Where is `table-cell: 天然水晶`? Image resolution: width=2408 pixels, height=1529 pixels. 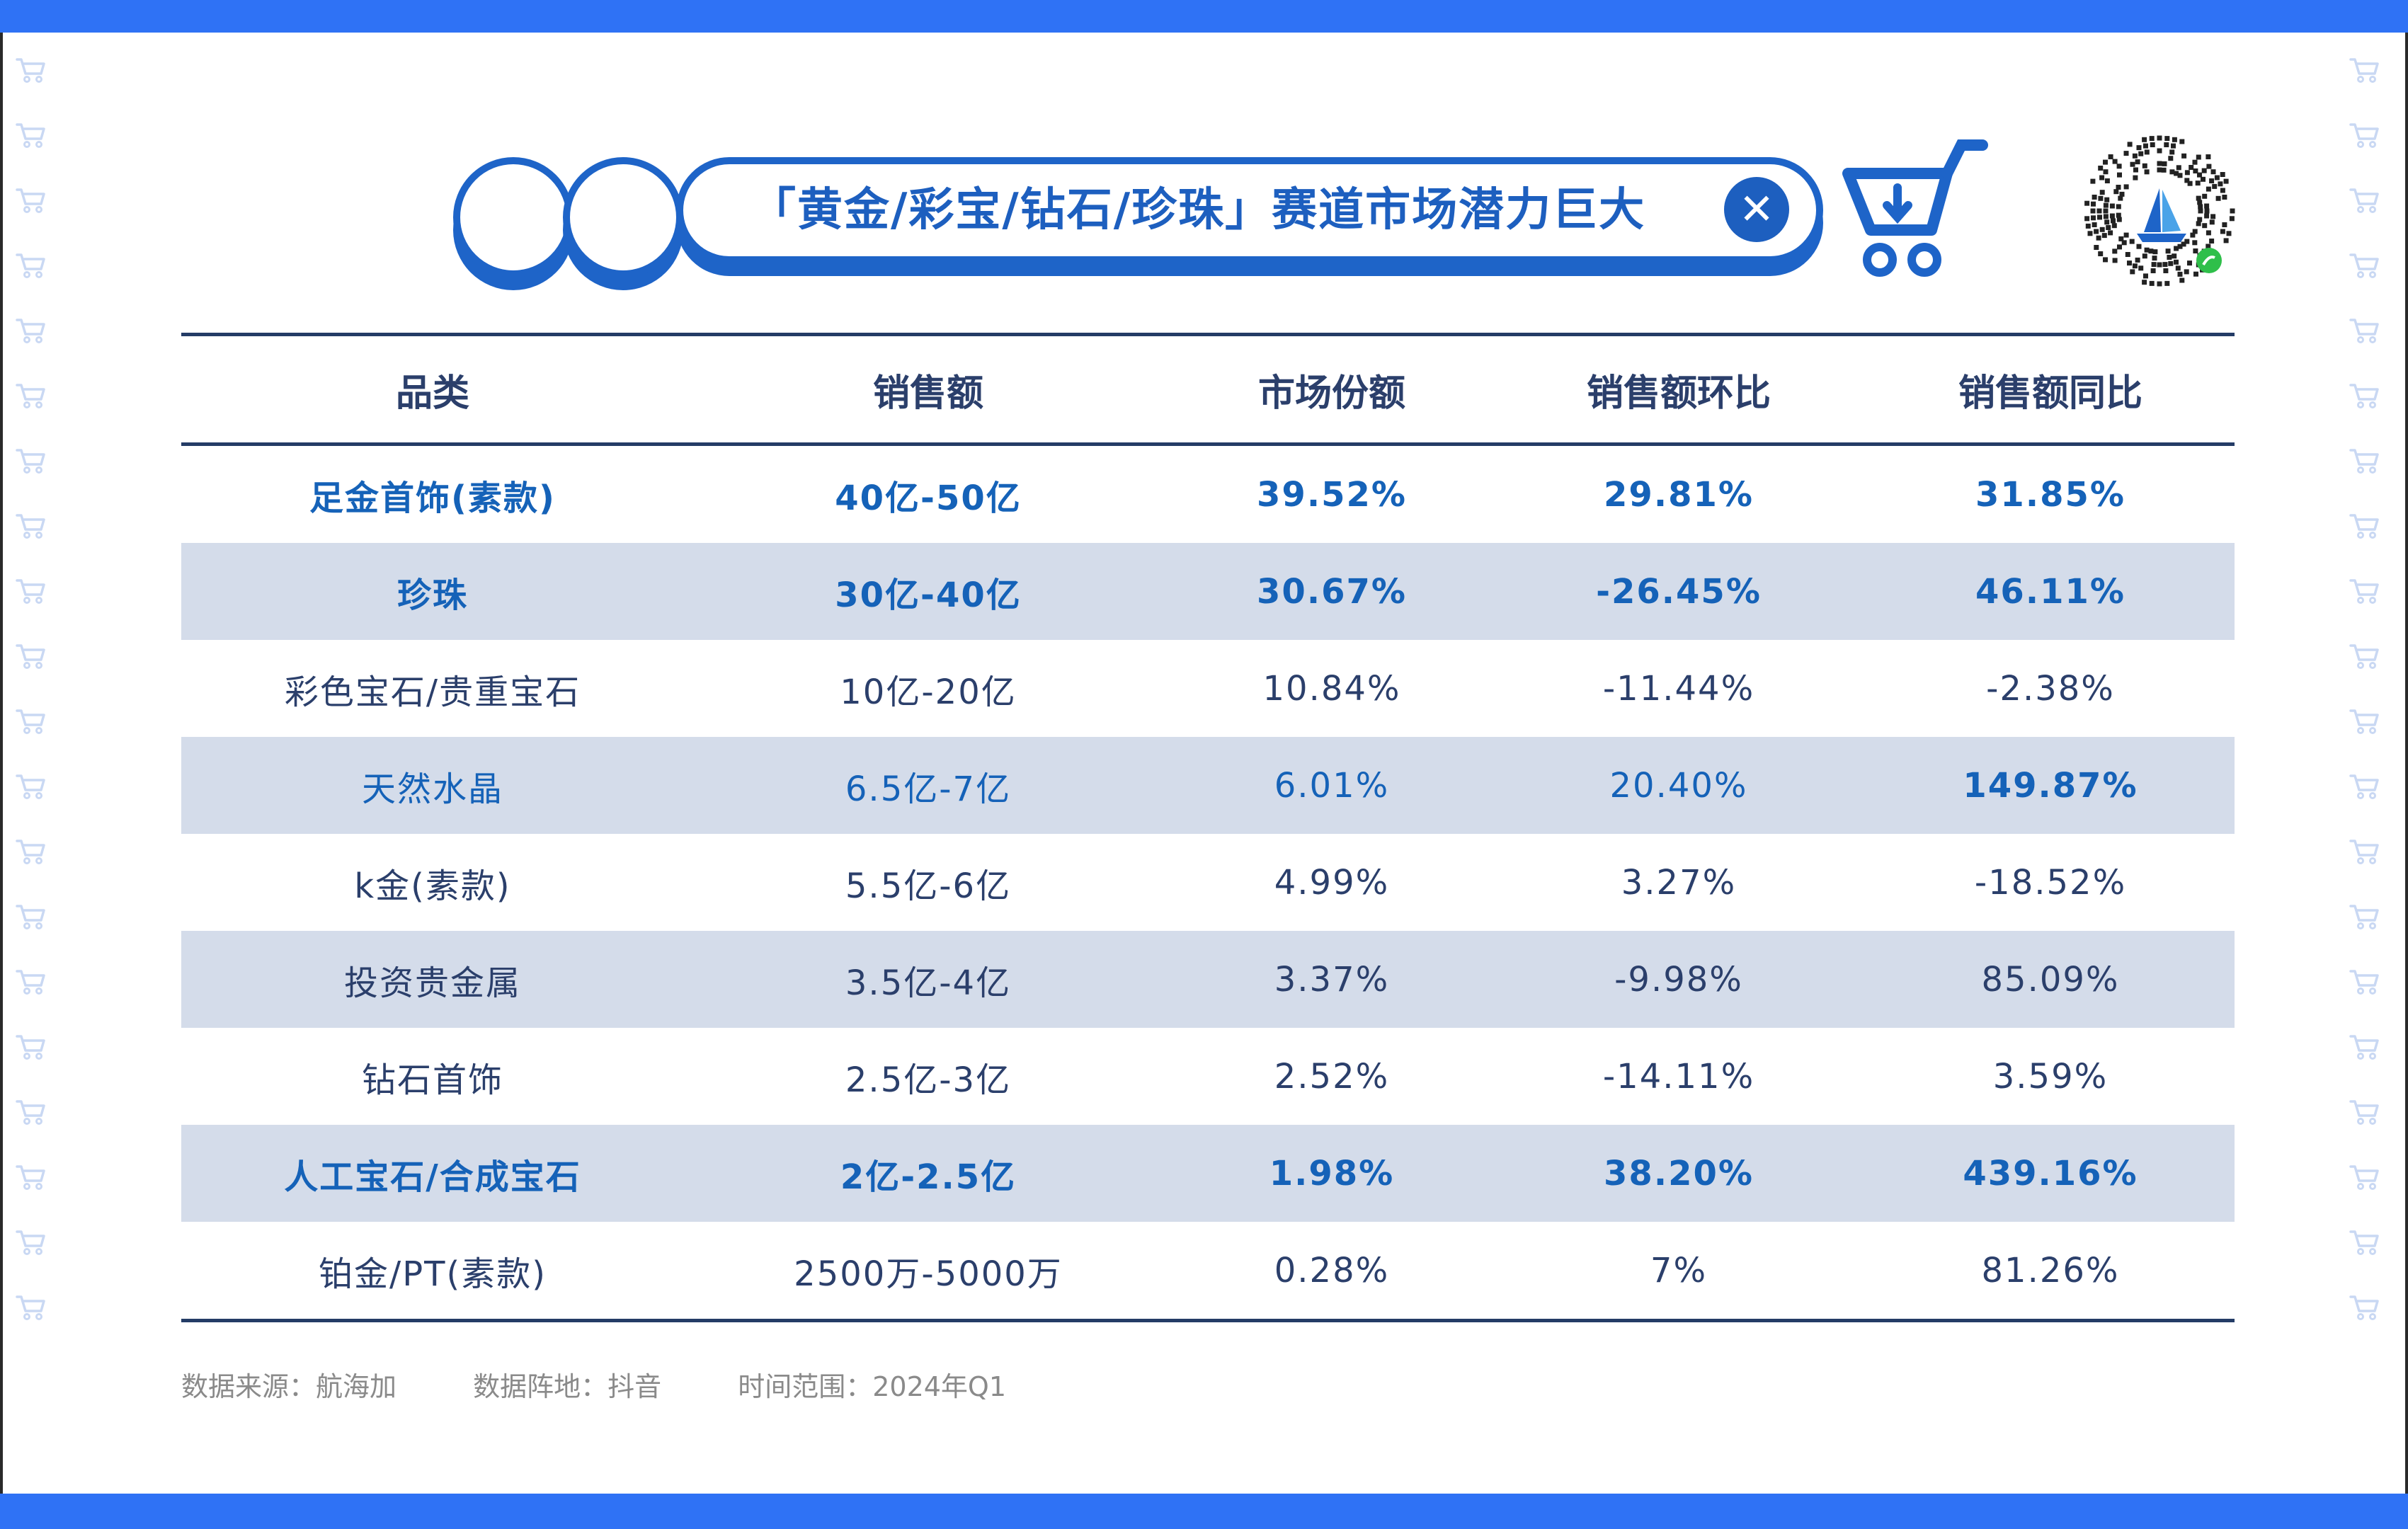
table-cell: 天然水晶 is located at coordinates (432, 789).